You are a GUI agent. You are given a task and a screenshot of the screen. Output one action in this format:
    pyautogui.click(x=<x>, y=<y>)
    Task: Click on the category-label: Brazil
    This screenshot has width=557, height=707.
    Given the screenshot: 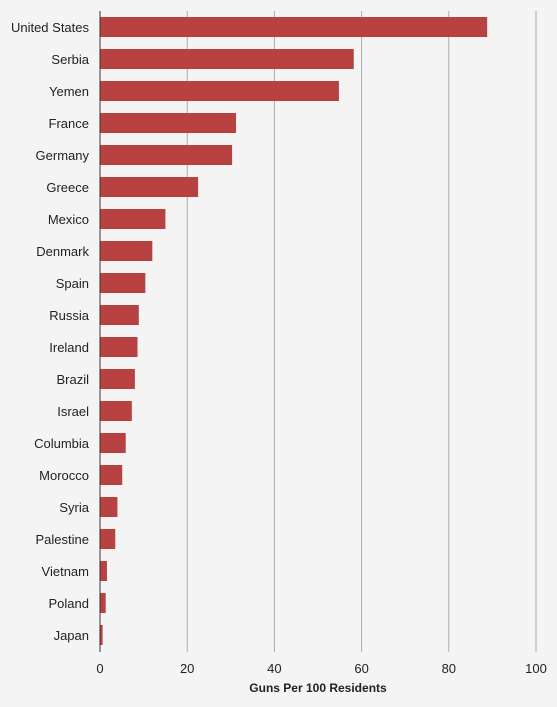 What is the action you would take?
    pyautogui.click(x=72, y=379)
    